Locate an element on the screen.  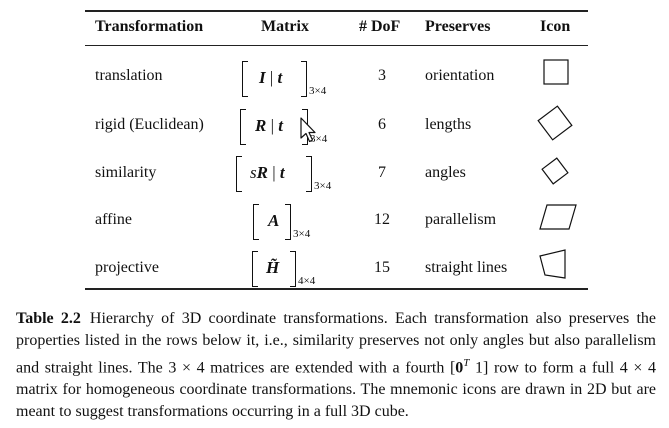
matrix-body: R | t is located at coordinates (269, 125).